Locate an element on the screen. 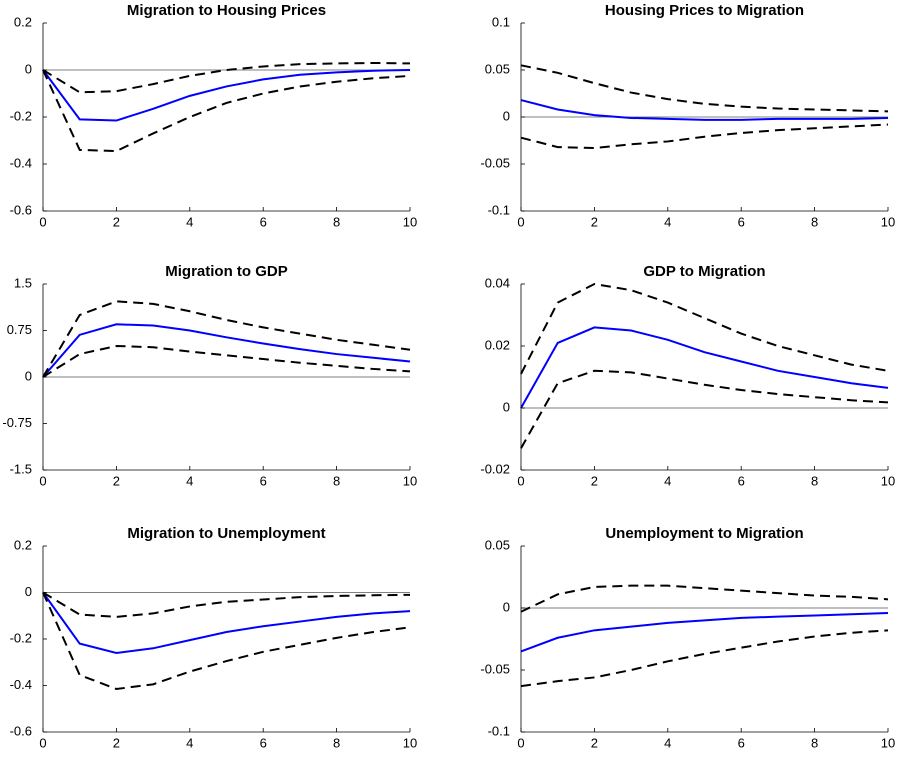 The height and width of the screenshot is (757, 897). y-tick-label: 0.04 is located at coordinates (497, 282).